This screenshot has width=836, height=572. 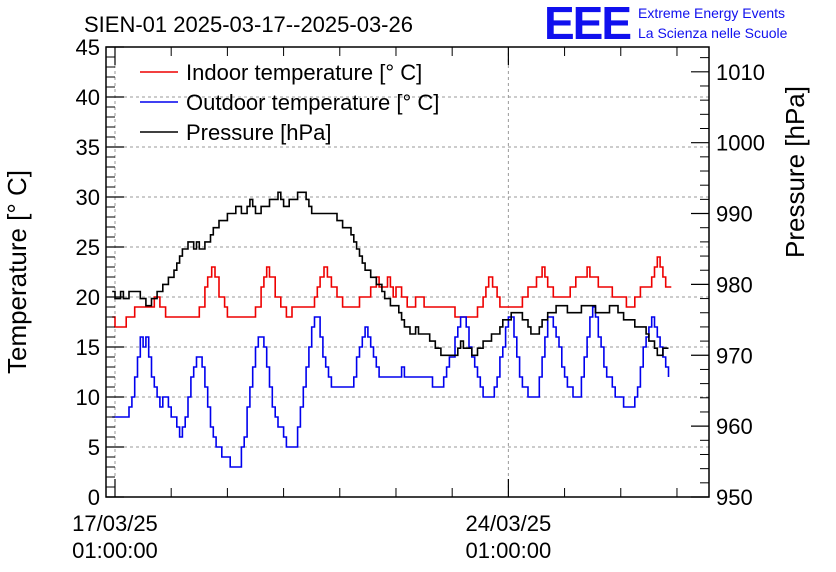 I want to click on eee-logo-mark: EEE, so click(x=587, y=24).